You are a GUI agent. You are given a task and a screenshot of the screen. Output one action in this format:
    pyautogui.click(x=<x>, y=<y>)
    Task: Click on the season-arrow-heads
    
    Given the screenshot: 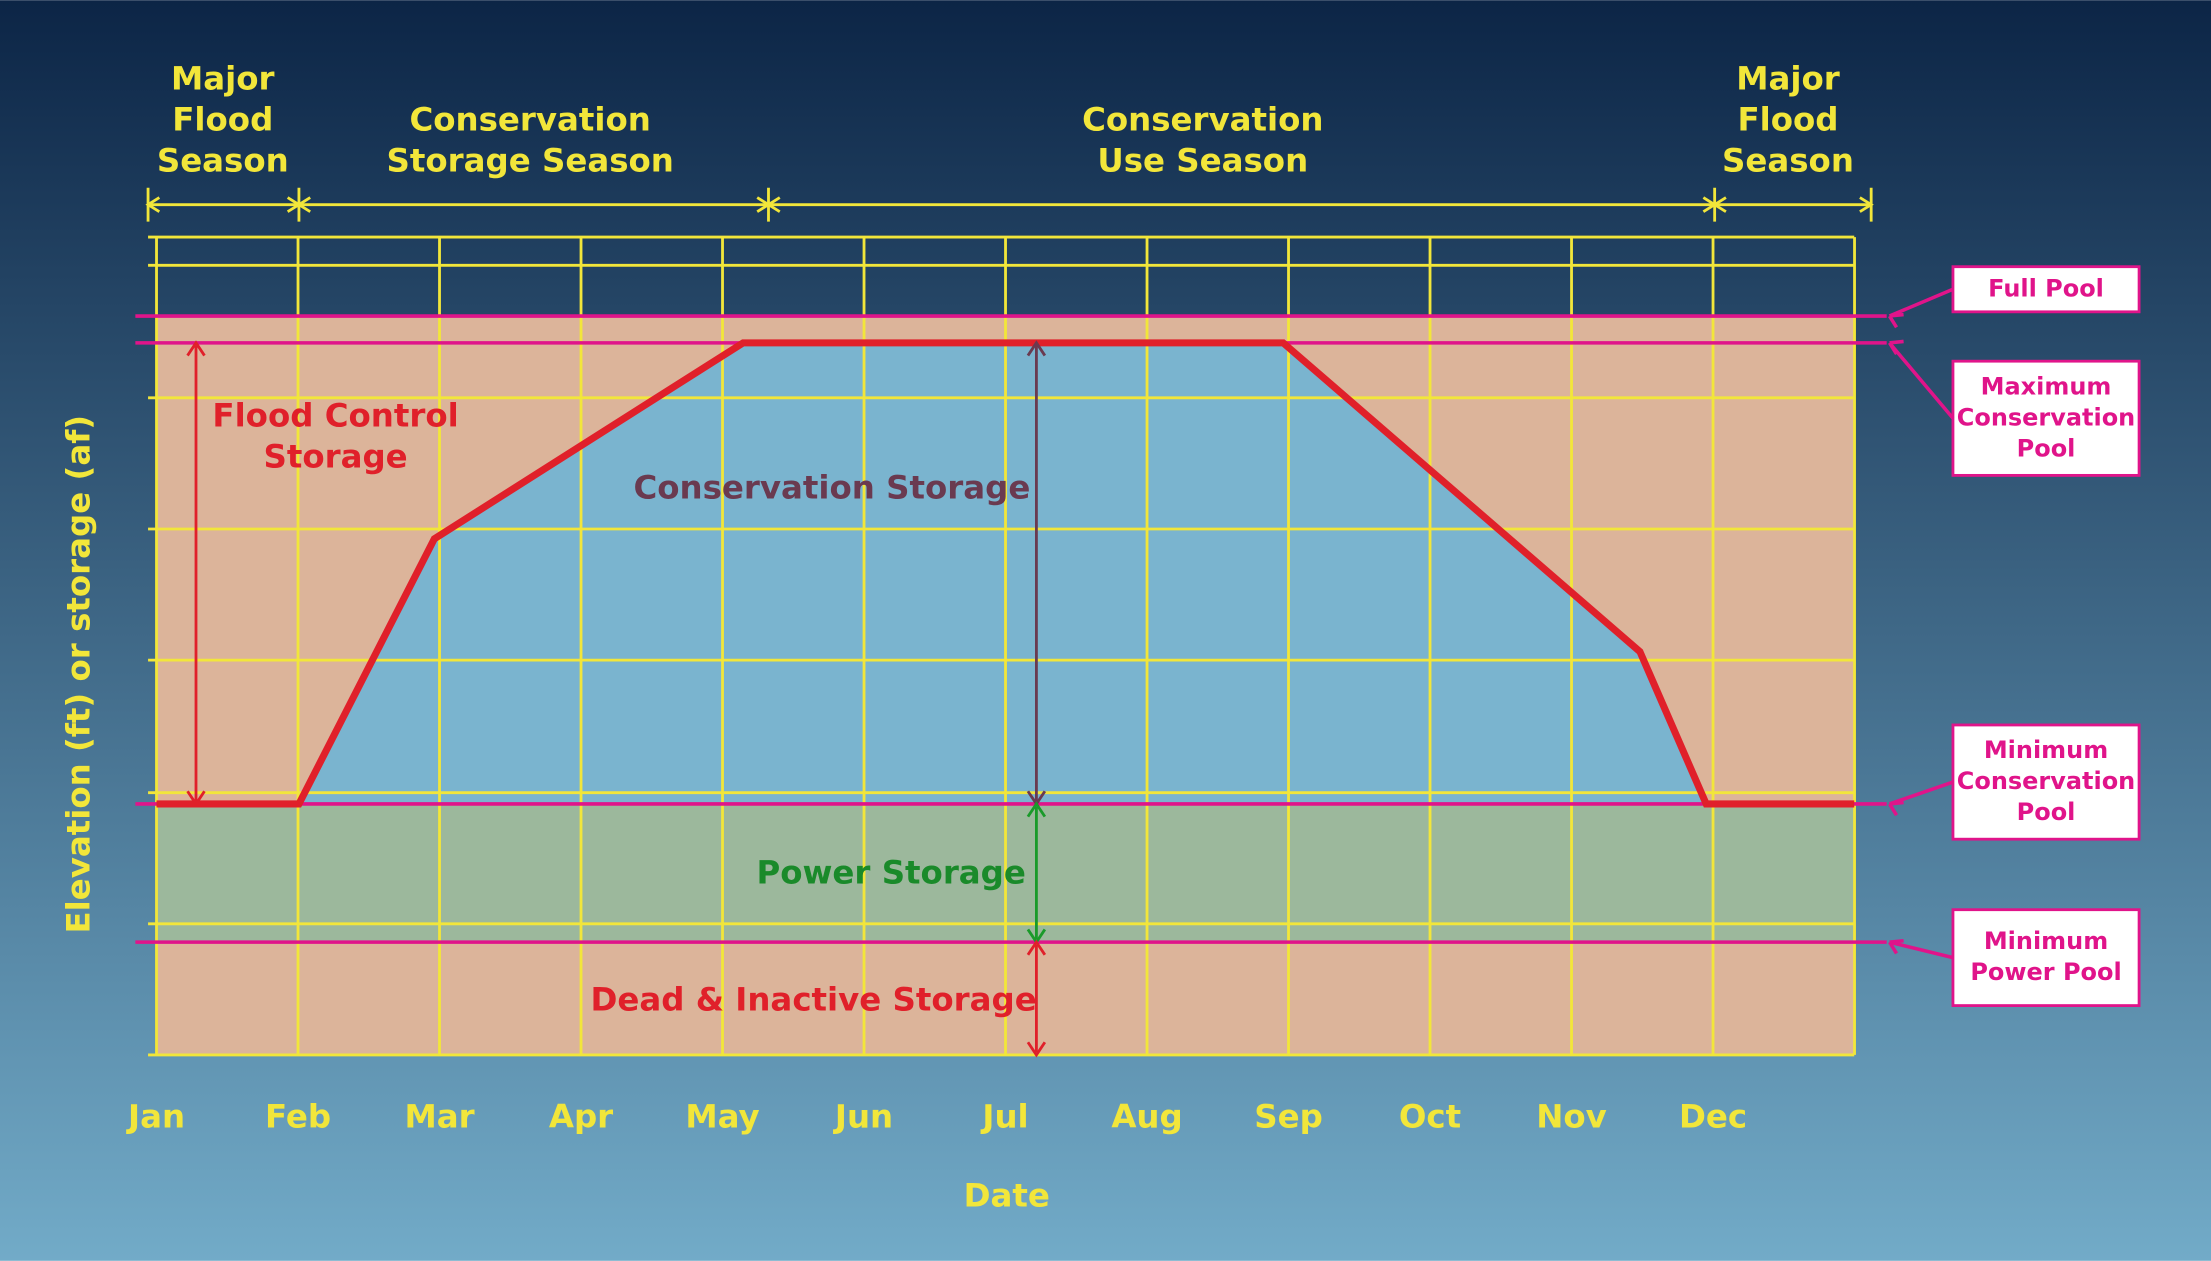 What is the action you would take?
    pyautogui.click(x=1009, y=204)
    